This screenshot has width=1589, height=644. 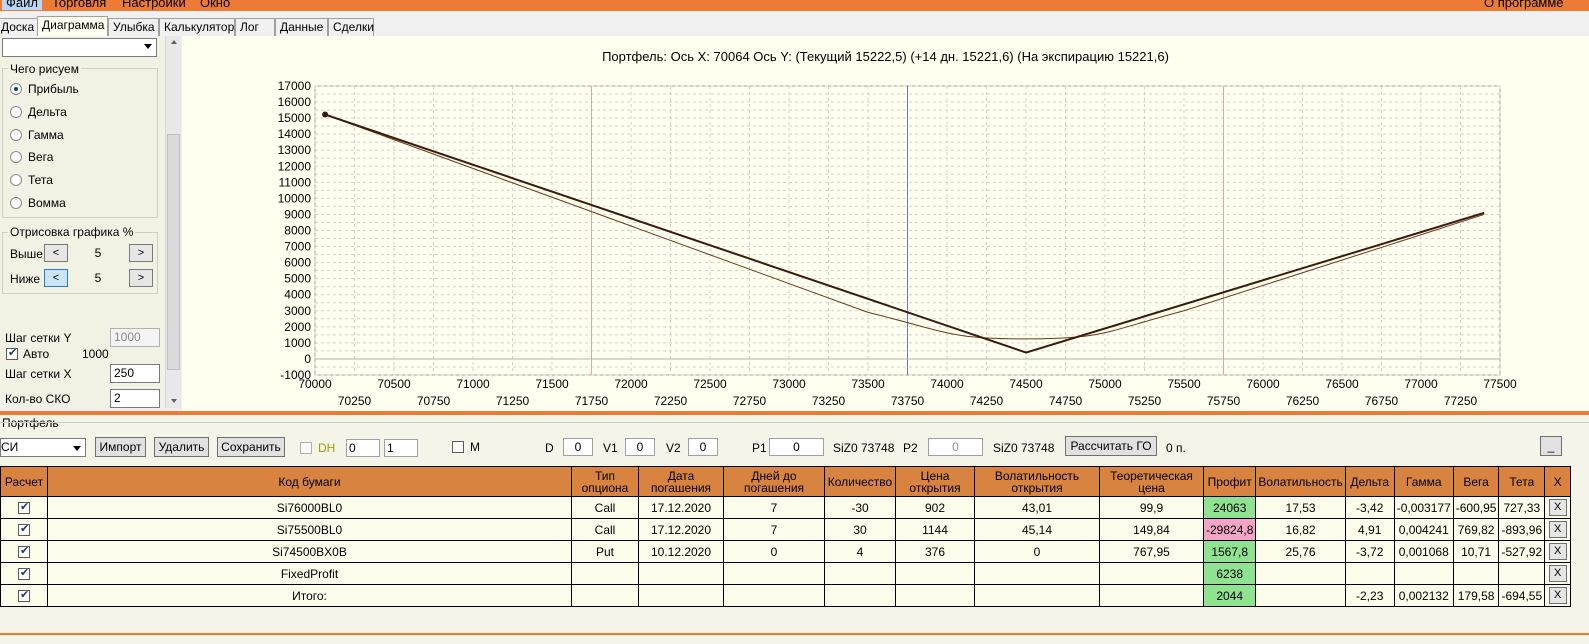 I want to click on tab-deals: Сделки, so click(x=351, y=27).